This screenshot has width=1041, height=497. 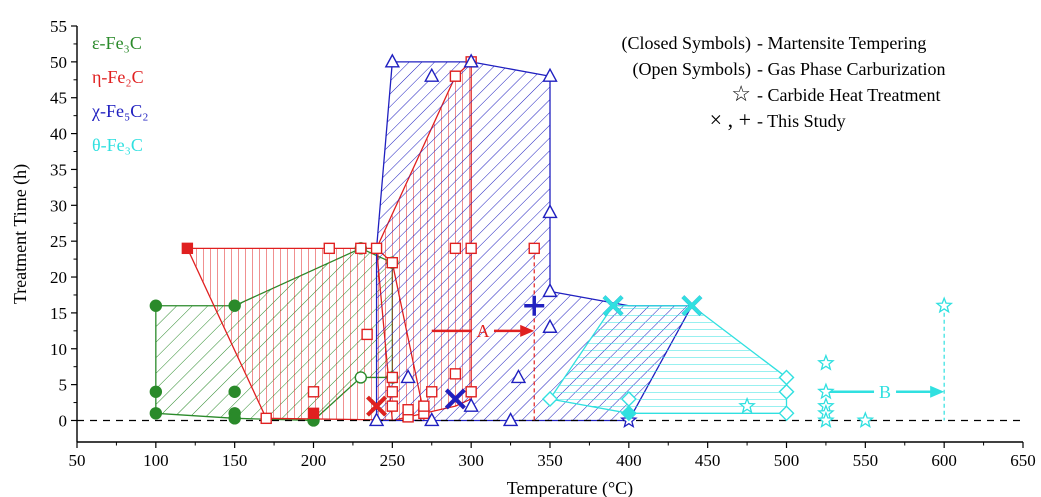 I want to click on y-tick-label-45: 45, so click(x=58, y=98).